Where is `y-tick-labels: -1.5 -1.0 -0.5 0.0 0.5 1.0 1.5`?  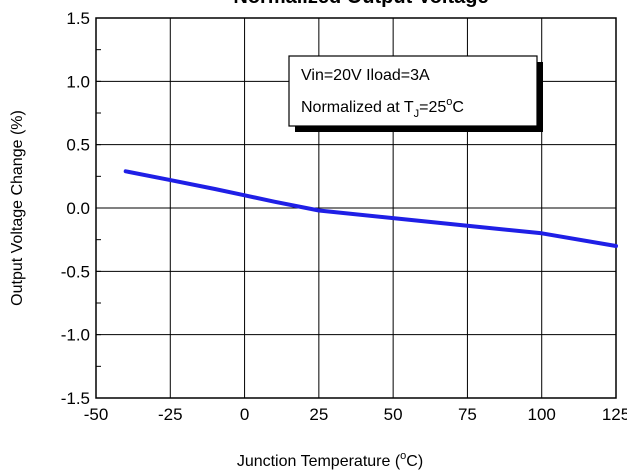 y-tick-labels: -1.5 -1.0 -0.5 0.0 0.5 1.0 1.5 is located at coordinates (75, 208).